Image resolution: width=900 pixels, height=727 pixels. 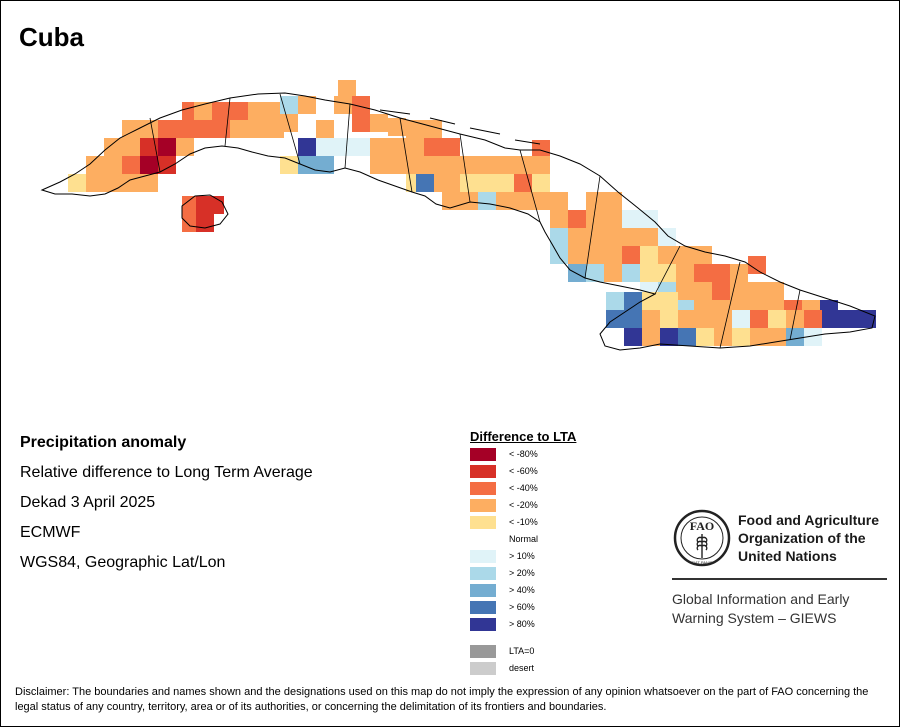 What do you see at coordinates (123, 562) in the screenshot?
I see `info-line-projection: WGS84, Geographic Lat/Lon` at bounding box center [123, 562].